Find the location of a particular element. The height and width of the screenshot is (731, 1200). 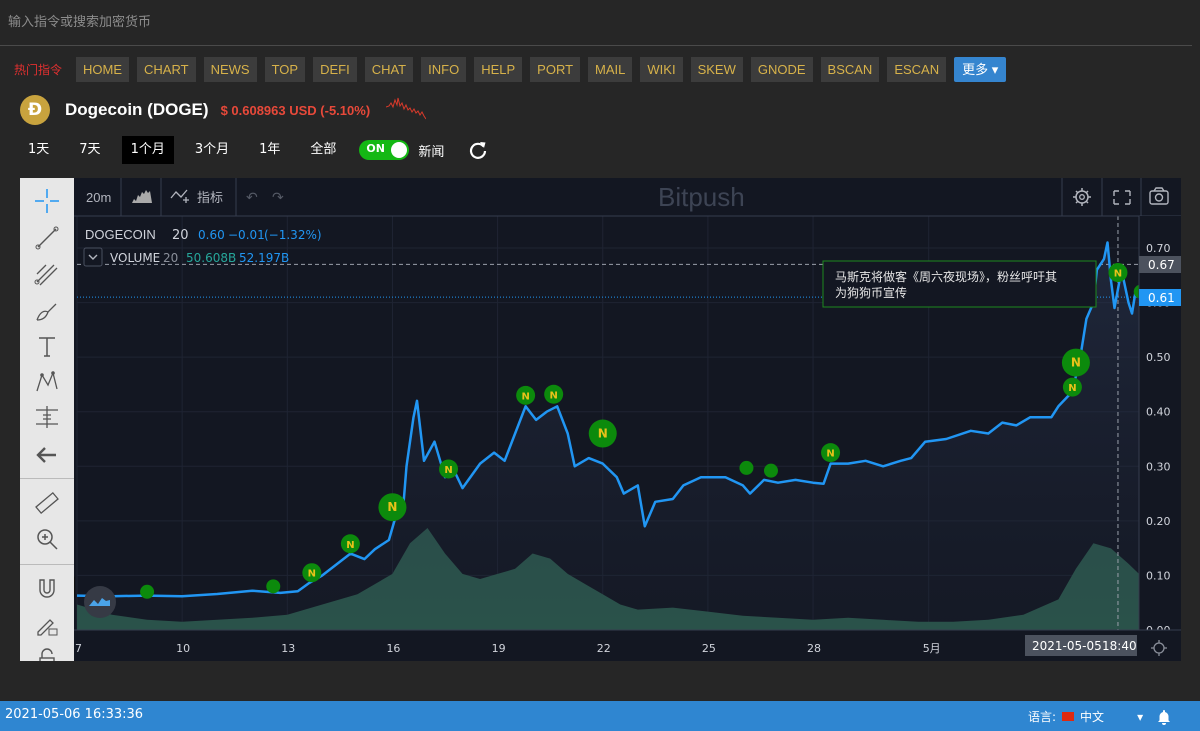

magnet-icon is located at coordinates (47, 589).